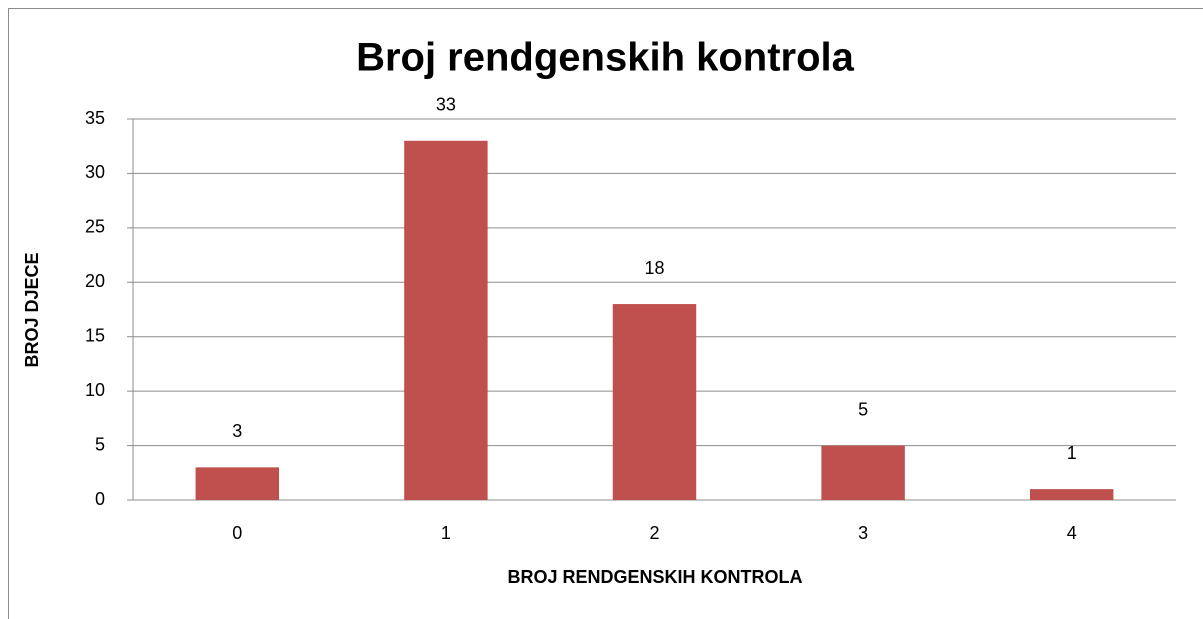 The height and width of the screenshot is (619, 1203). Describe the element at coordinates (95, 281) in the screenshot. I see `y-tick-label: 20` at that location.